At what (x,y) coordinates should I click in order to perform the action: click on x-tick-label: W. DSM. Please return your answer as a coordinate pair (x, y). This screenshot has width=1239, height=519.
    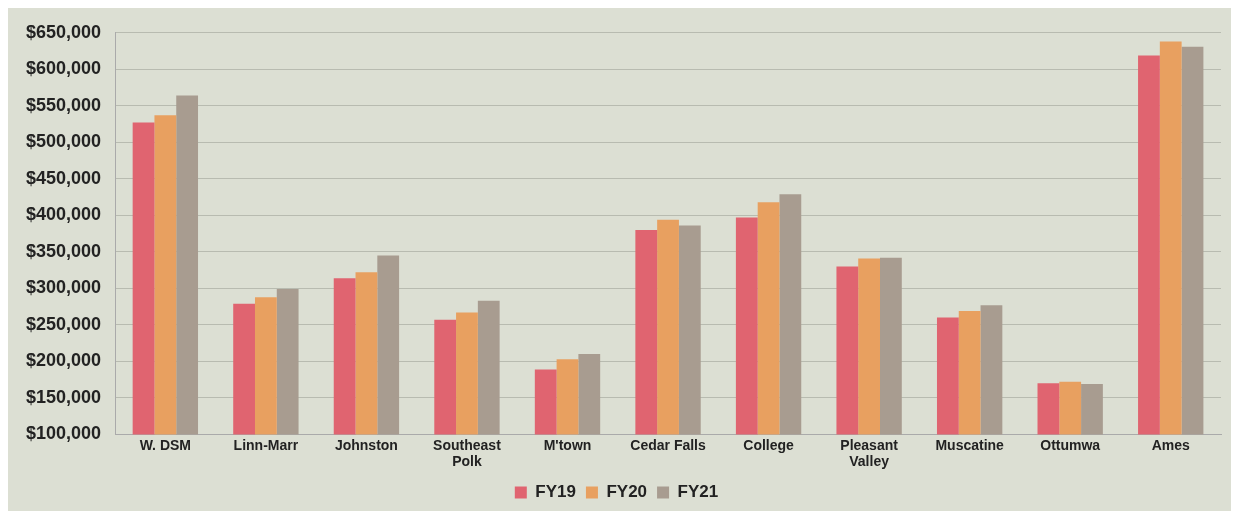
    Looking at the image, I should click on (165, 444).